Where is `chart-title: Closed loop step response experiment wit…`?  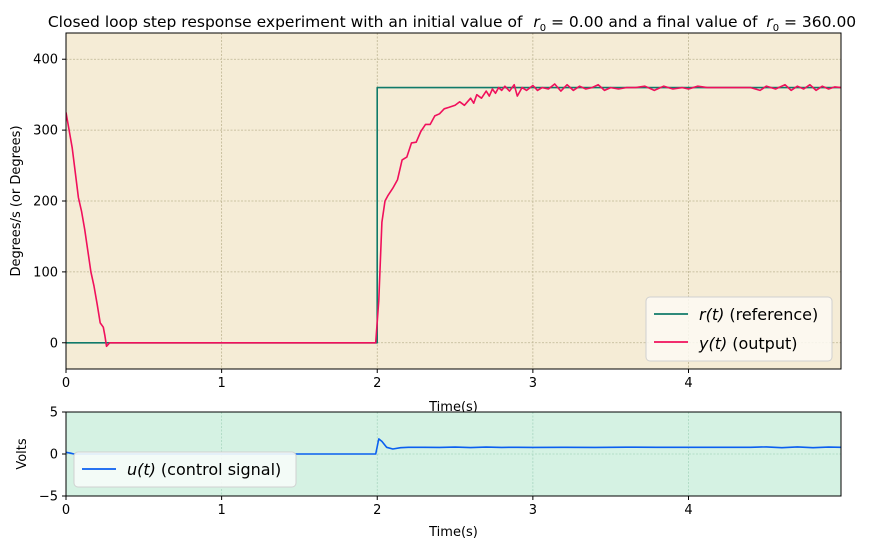
chart-title: Closed loop step response experiment wit… is located at coordinates (452, 23).